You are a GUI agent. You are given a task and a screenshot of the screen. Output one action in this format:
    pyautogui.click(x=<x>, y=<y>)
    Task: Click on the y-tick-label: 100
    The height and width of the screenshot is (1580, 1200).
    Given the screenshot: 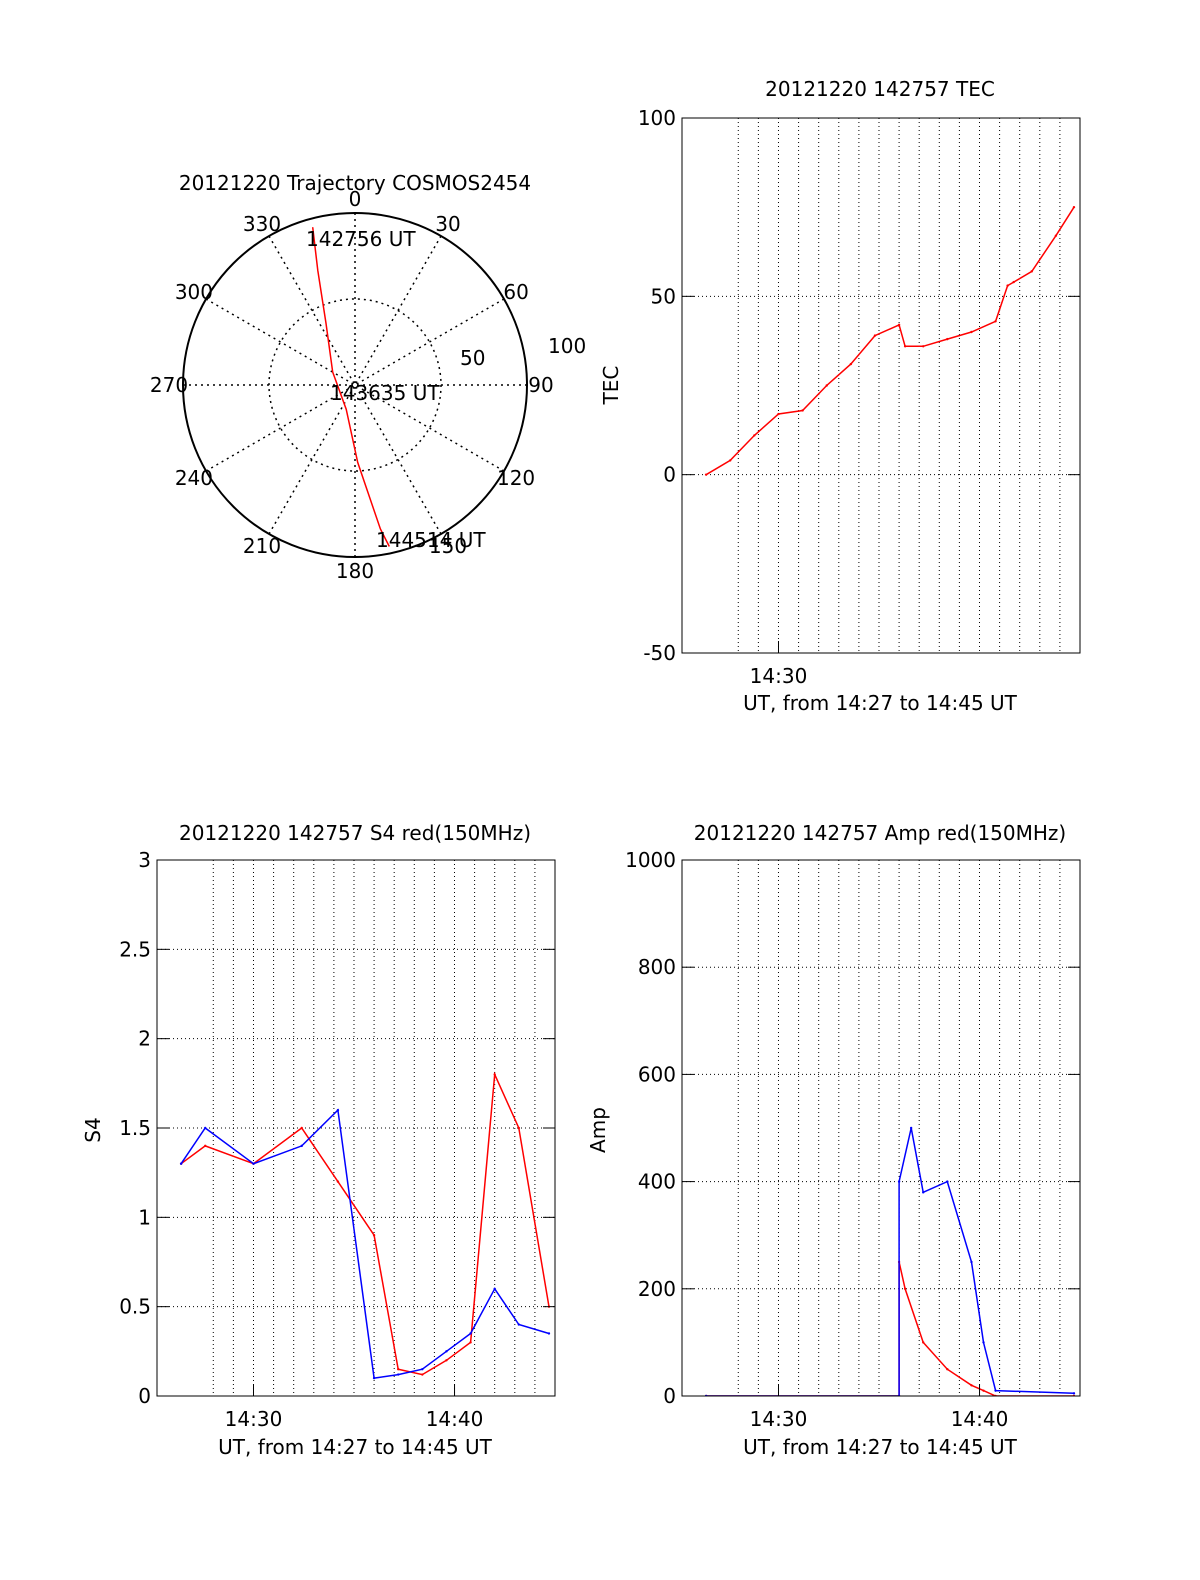 What is the action you would take?
    pyautogui.click(x=657, y=118)
    